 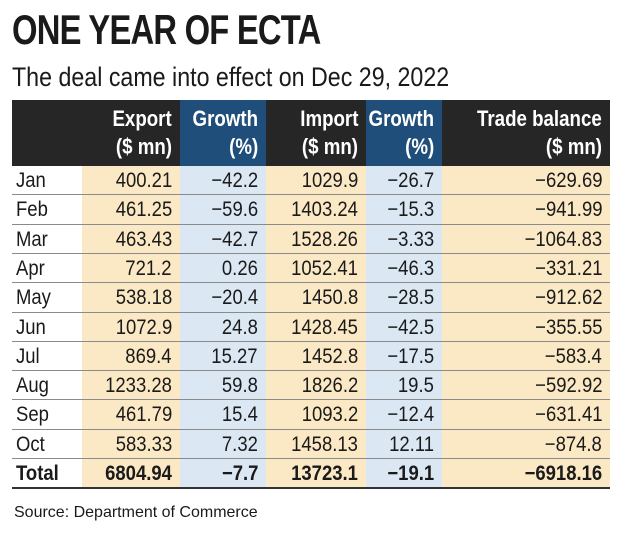 What do you see at coordinates (240, 415) in the screenshot?
I see `cell-export-growth: 15.4` at bounding box center [240, 415].